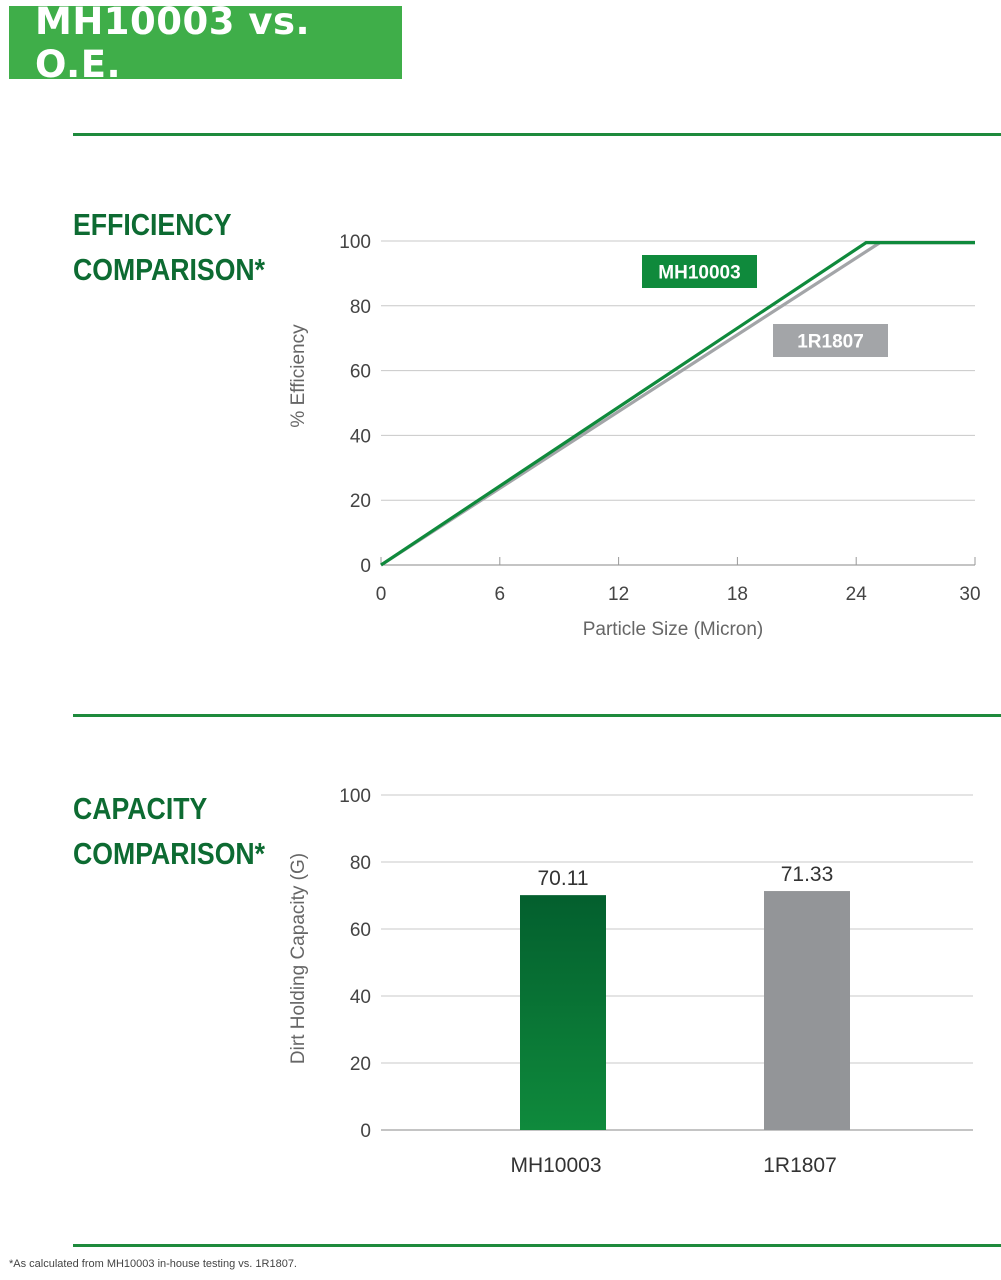 Image resolution: width=1001 pixels, height=1280 pixels. What do you see at coordinates (673, 629) in the screenshot?
I see `x-axis-title: Particle Size (Micron)` at bounding box center [673, 629].